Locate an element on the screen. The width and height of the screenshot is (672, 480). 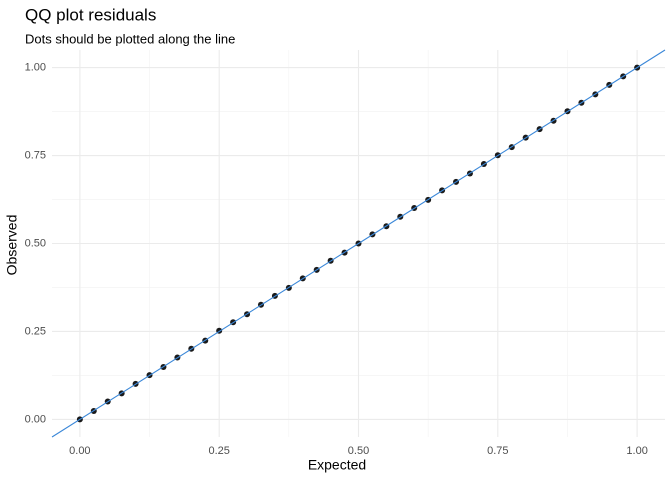
x-axis-label: Expected is located at coordinates (337, 465).